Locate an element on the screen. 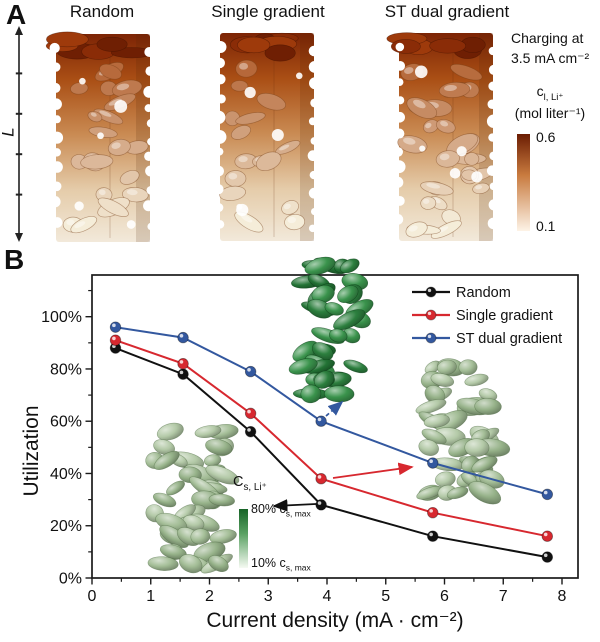 The height and width of the screenshot is (642, 600). colorbar-max-value: 0.6 is located at coordinates (546, 137).